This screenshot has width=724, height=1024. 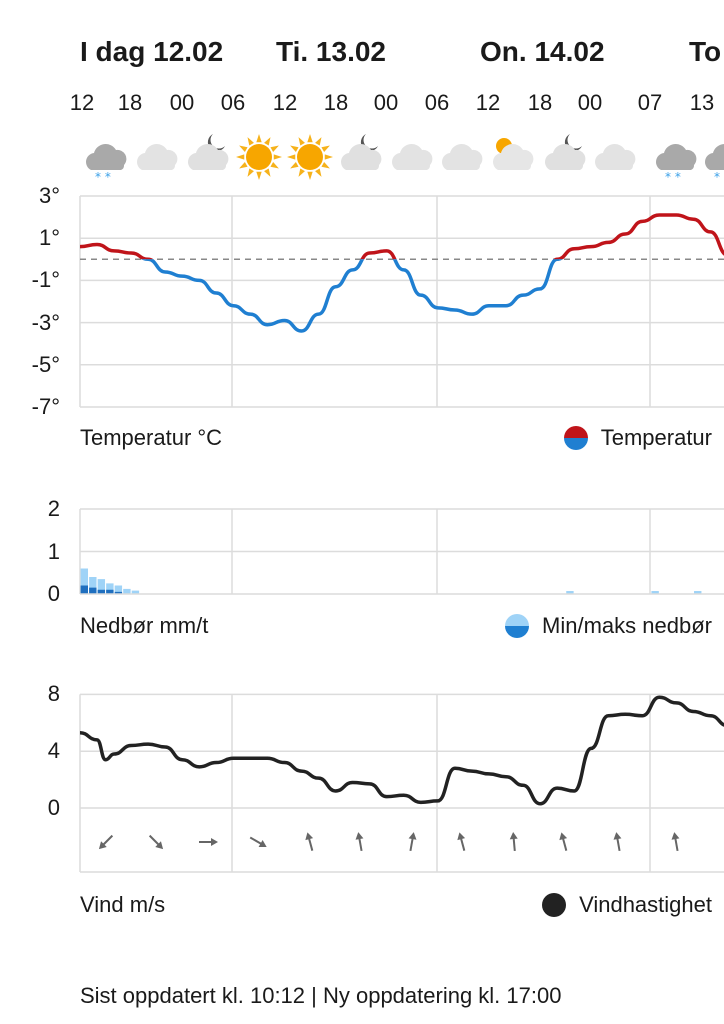 What do you see at coordinates (53, 694) in the screenshot?
I see `y-tick-label: 8` at bounding box center [53, 694].